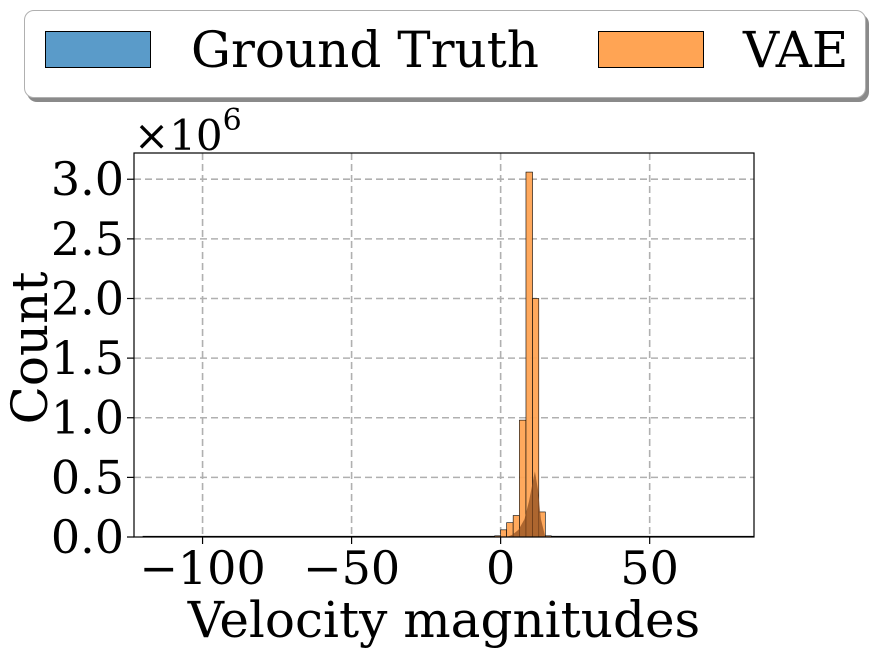 This screenshot has width=876, height=656. Describe the element at coordinates (500, 568) in the screenshot. I see `x-tick-label-2: 0` at that location.